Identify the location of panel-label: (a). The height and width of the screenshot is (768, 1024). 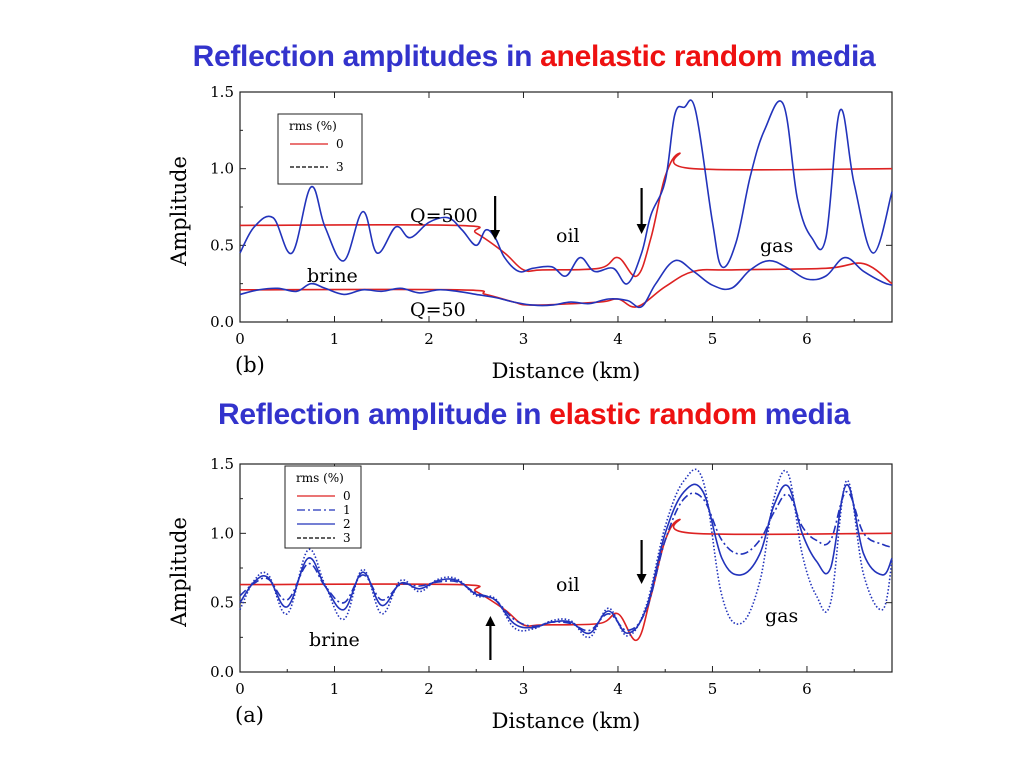
(249, 715).